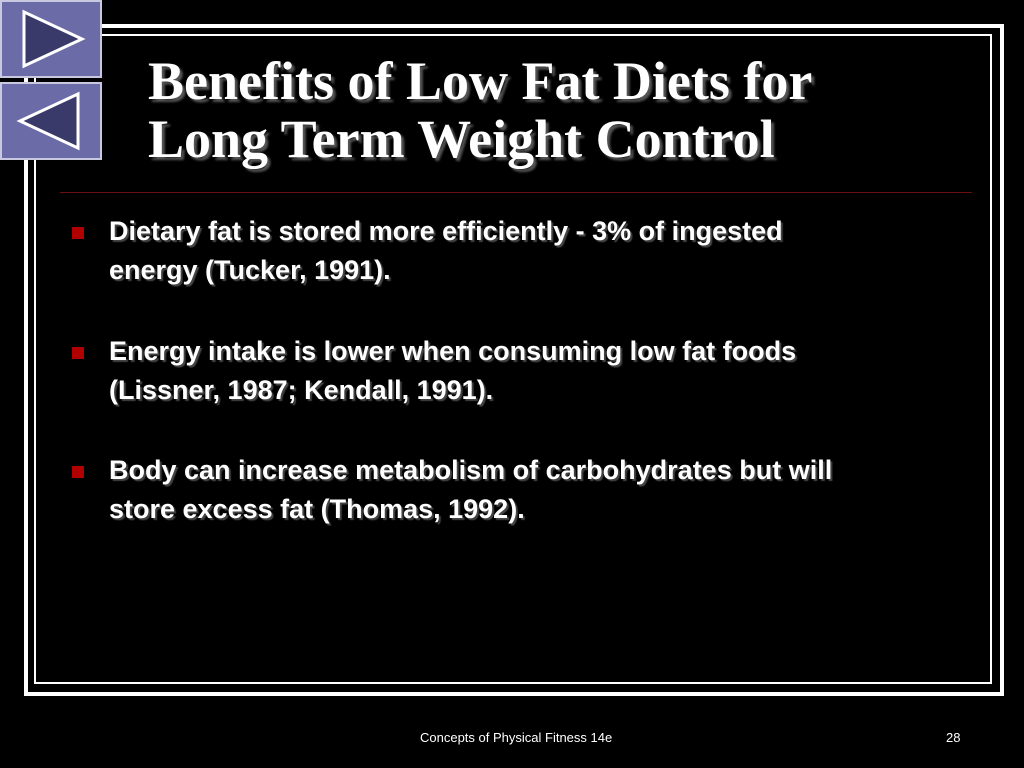 The image size is (1024, 768). Describe the element at coordinates (516, 192) in the screenshot. I see `divider` at that location.